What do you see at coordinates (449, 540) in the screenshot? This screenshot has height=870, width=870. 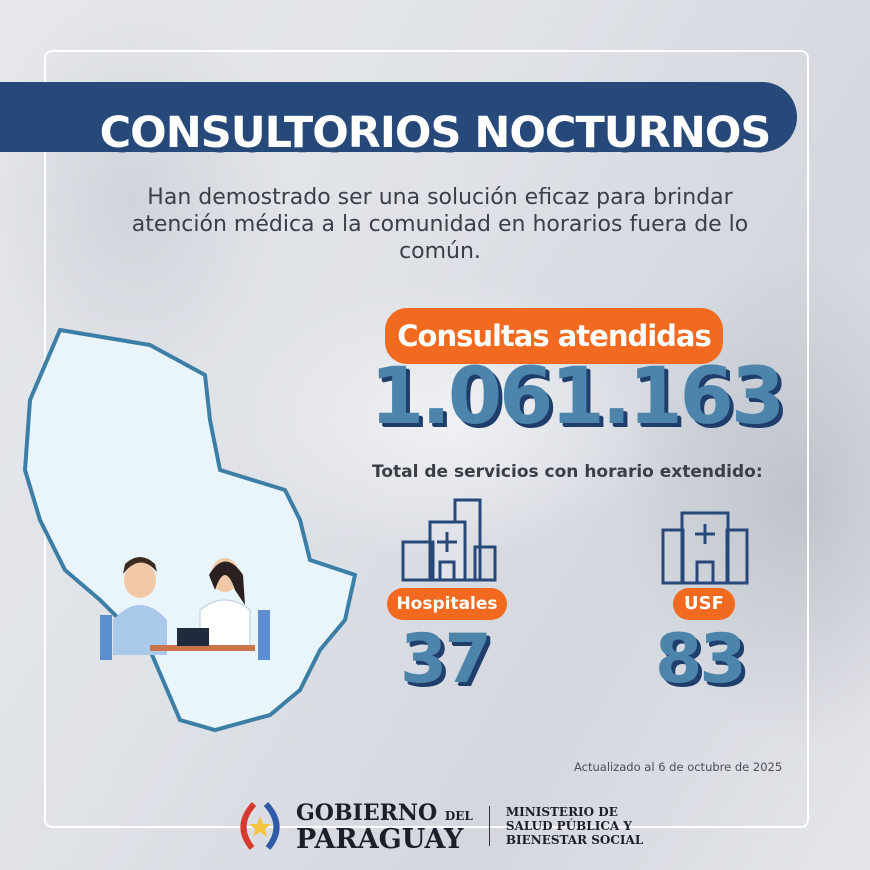 I see `hospital-building-icon` at bounding box center [449, 540].